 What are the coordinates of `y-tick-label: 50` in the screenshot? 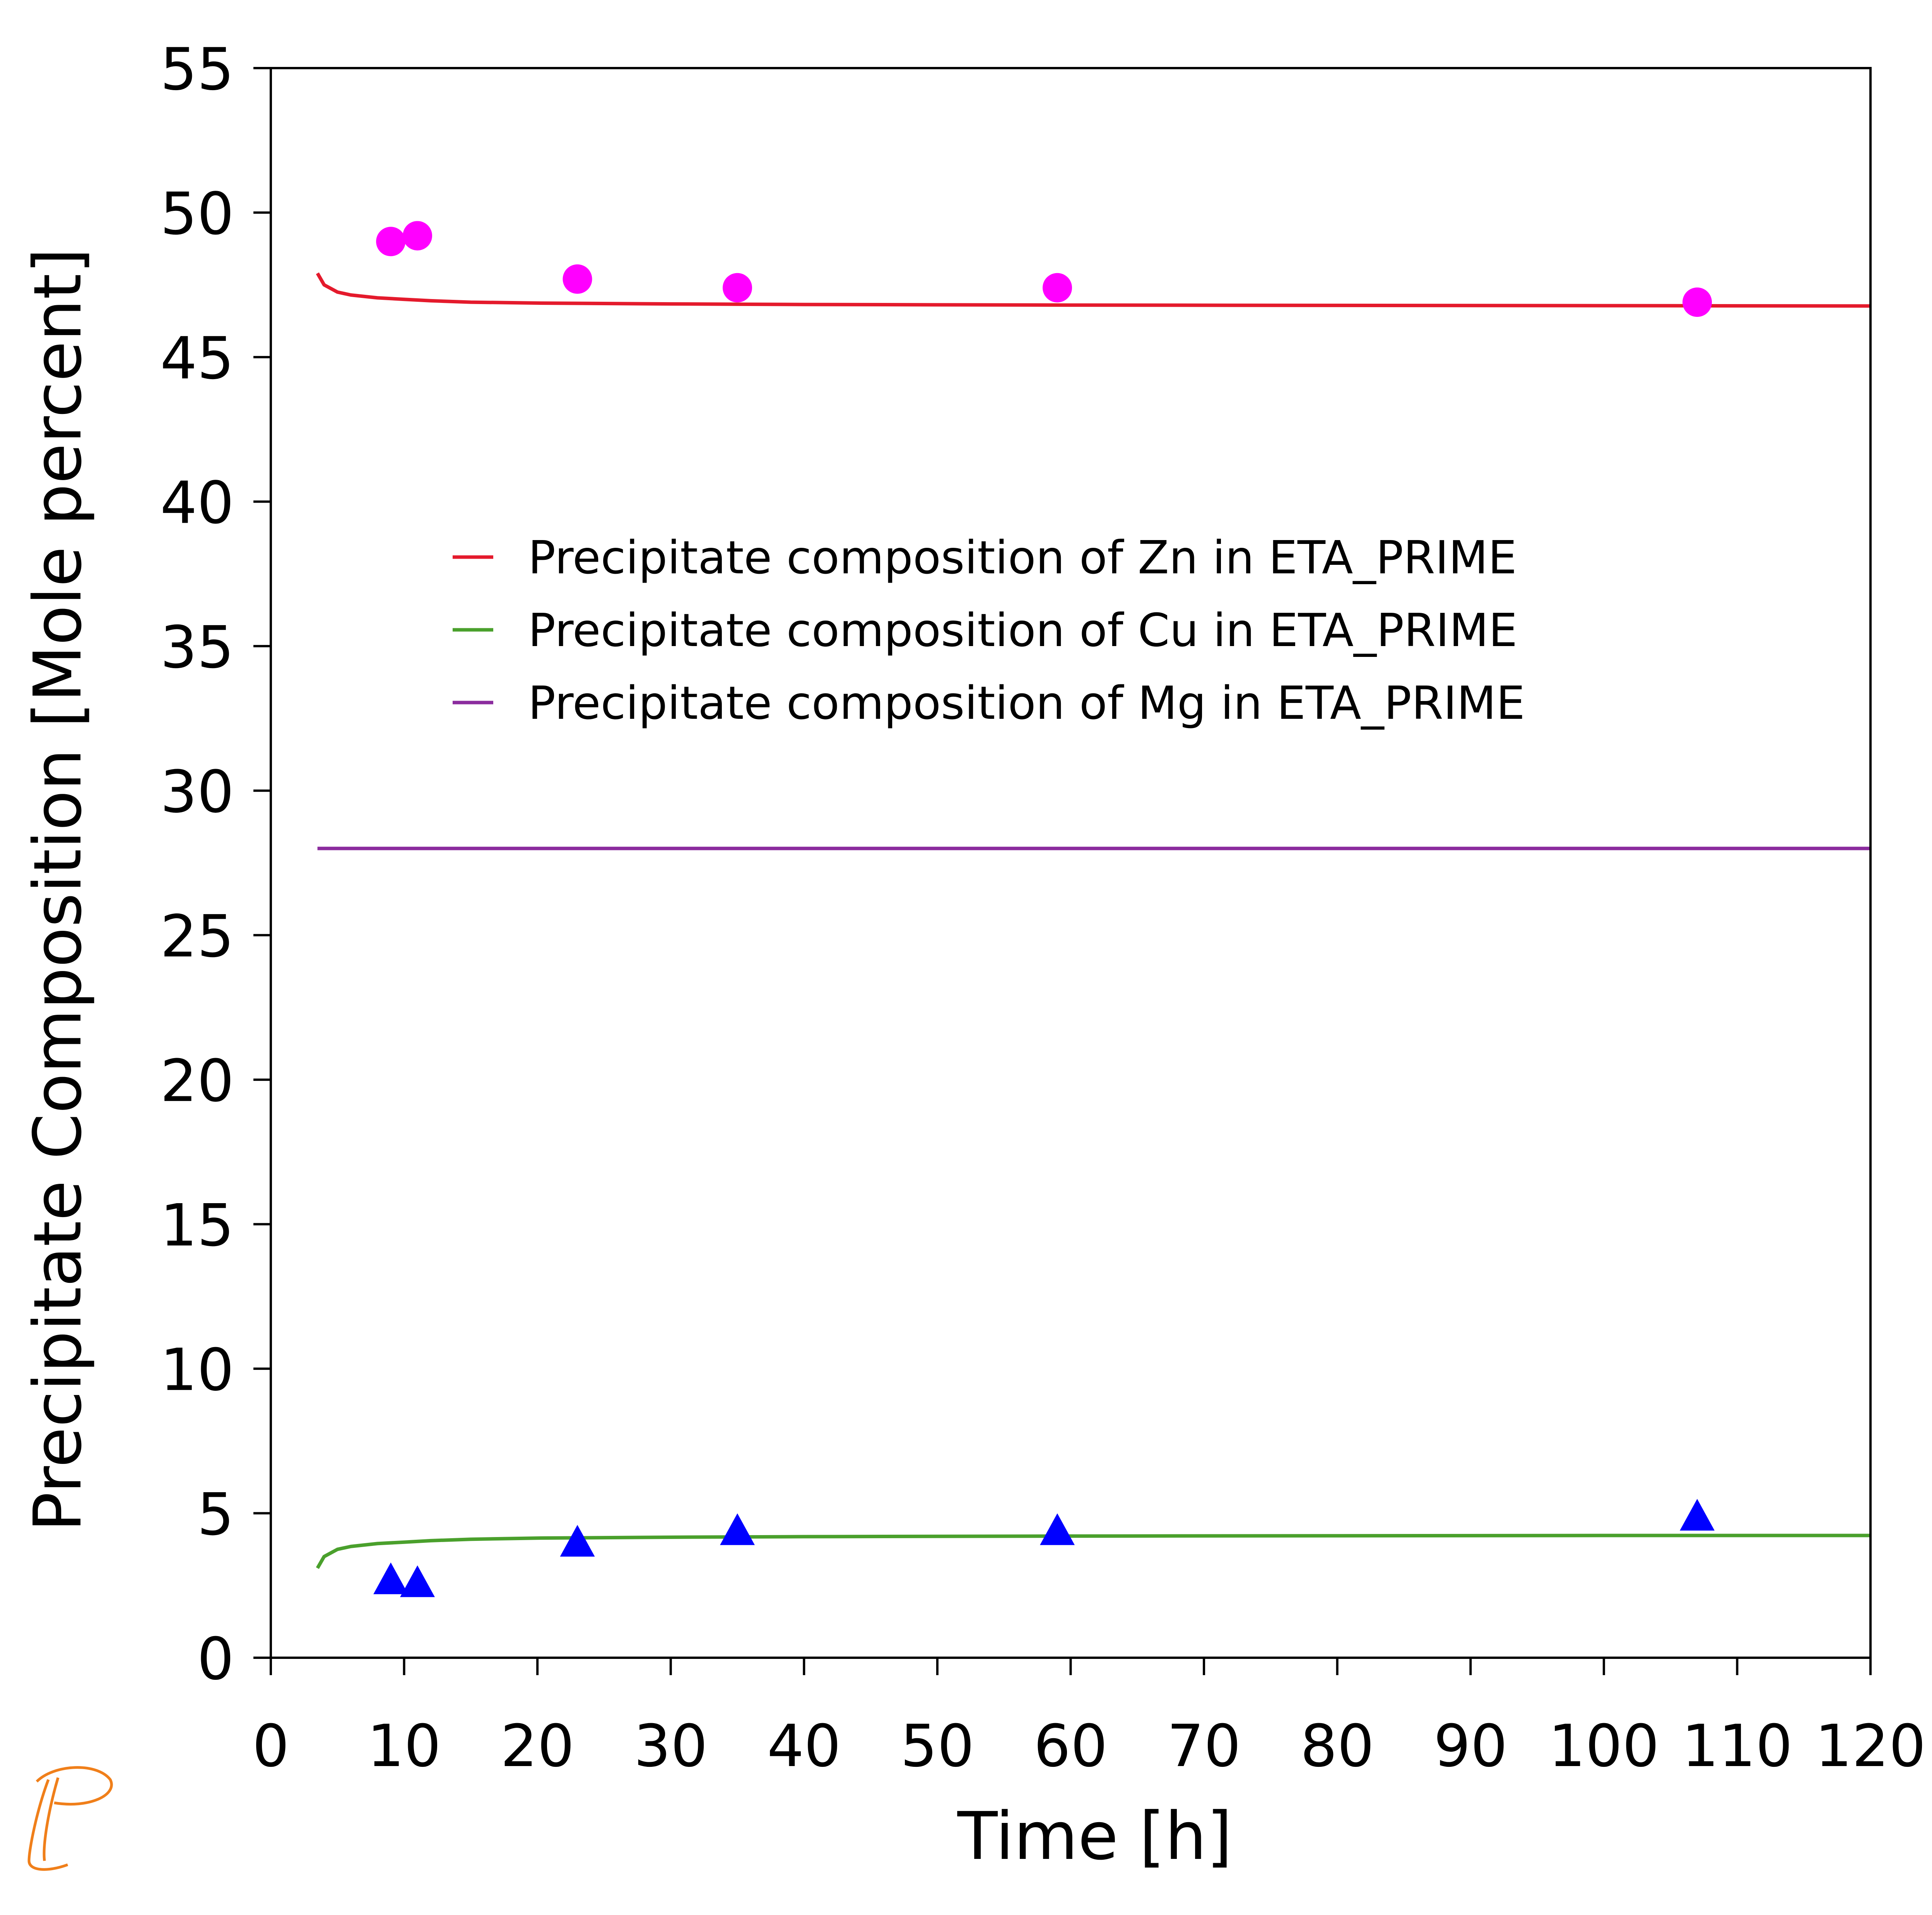 It's located at (197, 214).